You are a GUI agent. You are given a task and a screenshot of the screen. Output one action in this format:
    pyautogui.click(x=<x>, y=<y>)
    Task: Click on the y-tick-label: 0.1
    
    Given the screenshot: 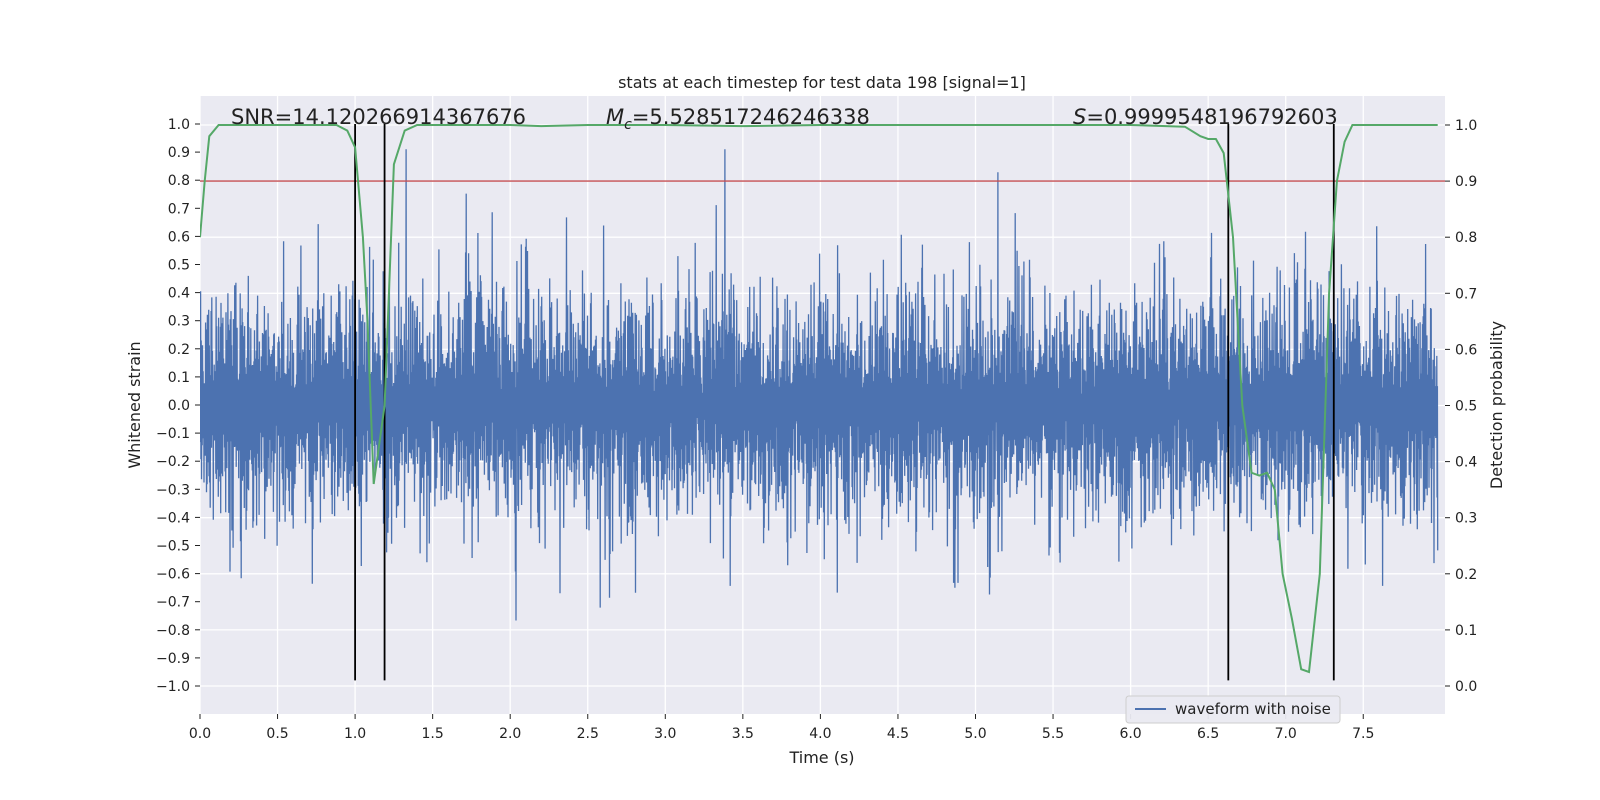 What is the action you would take?
    pyautogui.click(x=179, y=378)
    